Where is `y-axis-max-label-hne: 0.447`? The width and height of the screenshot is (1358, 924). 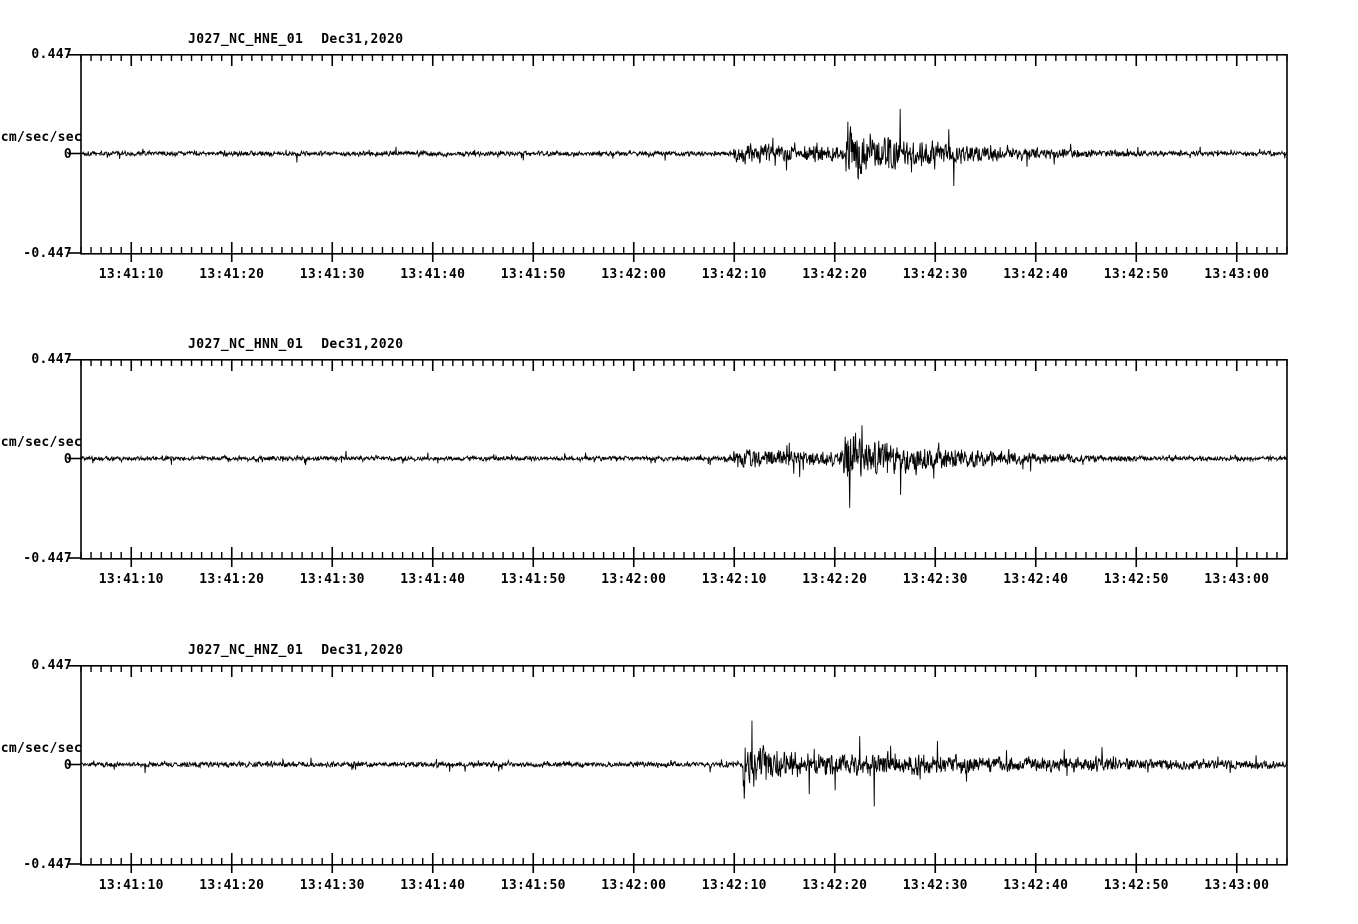
y-axis-max-label-hne: 0.447 is located at coordinates (51, 54).